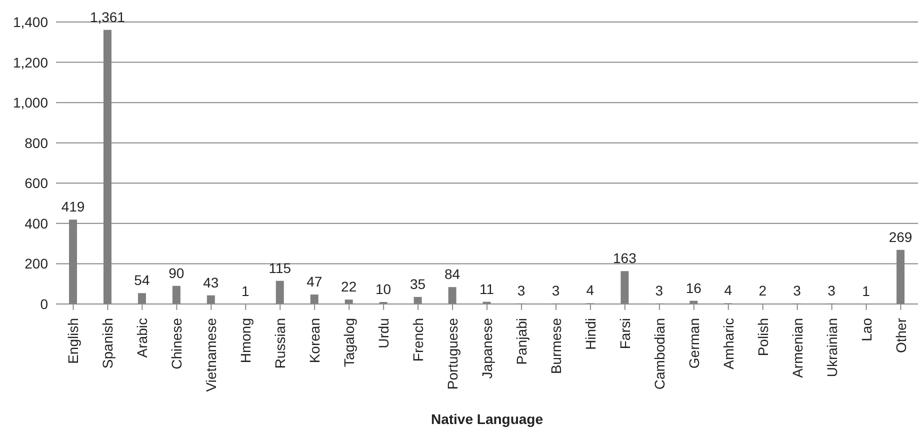  I want to click on data-label: 163, so click(625, 258).